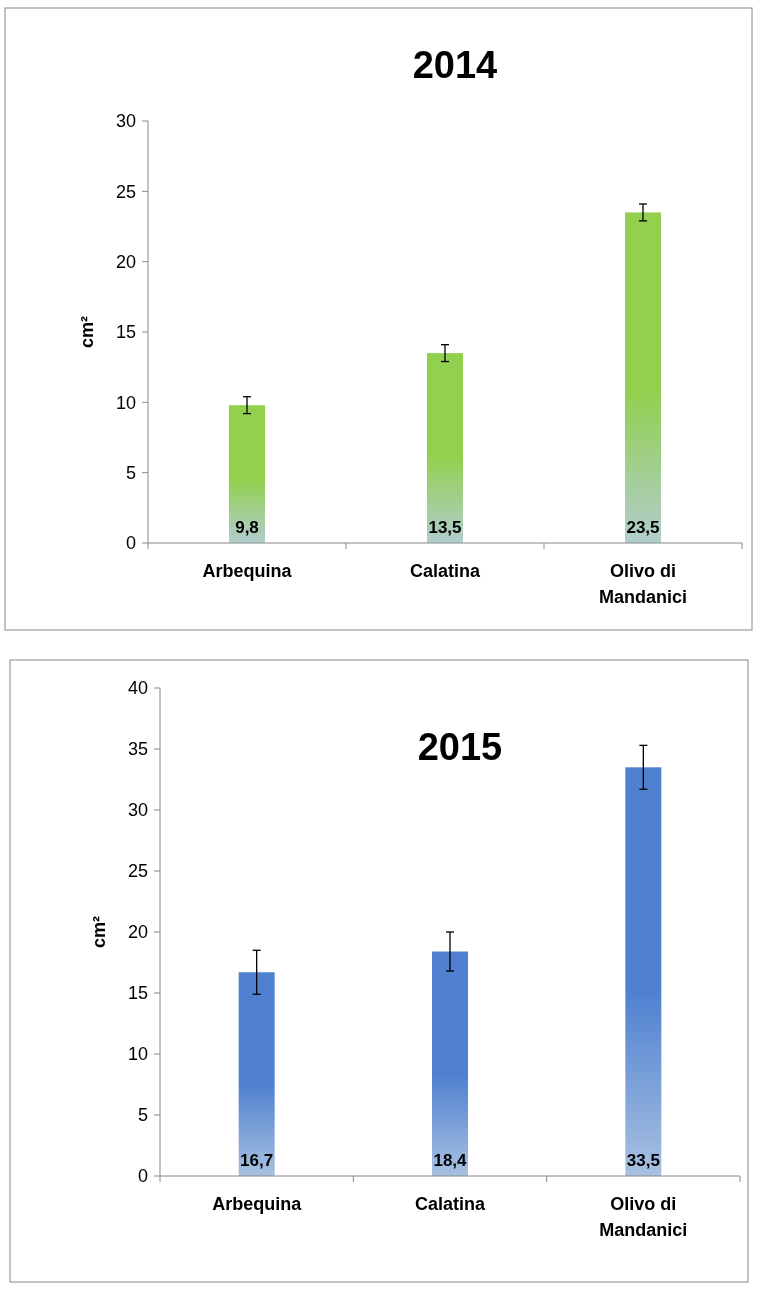 Image resolution: width=761 pixels, height=1291 pixels. Describe the element at coordinates (445, 527) in the screenshot. I see `data-label: 13,5` at that location.